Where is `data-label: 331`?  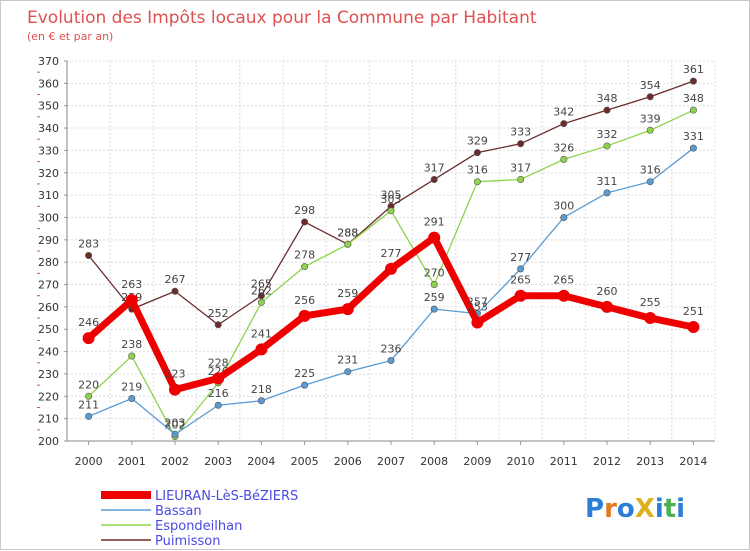
data-label: 331 is located at coordinates (693, 136).